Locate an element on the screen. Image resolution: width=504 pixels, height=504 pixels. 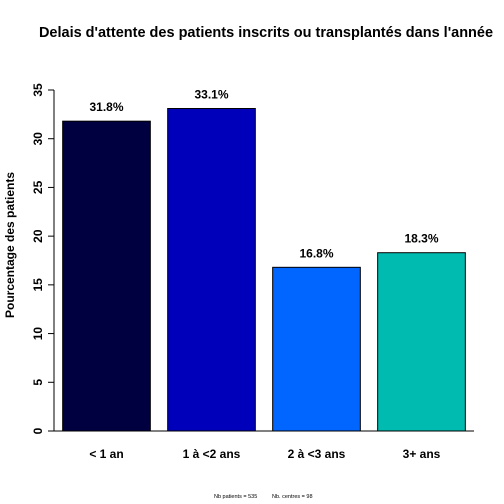
y-tick-label: 35 is located at coordinates (38, 90).